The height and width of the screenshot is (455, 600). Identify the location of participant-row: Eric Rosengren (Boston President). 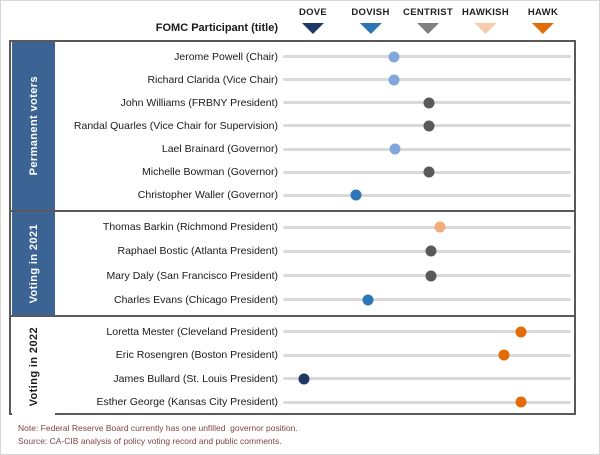
(314, 355).